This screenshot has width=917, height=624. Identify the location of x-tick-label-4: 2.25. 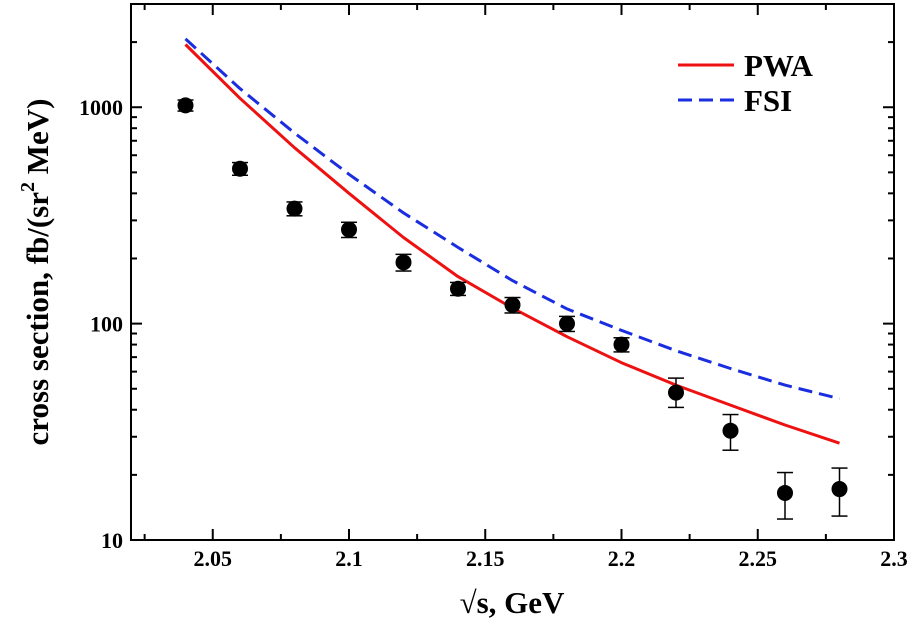
(758, 558).